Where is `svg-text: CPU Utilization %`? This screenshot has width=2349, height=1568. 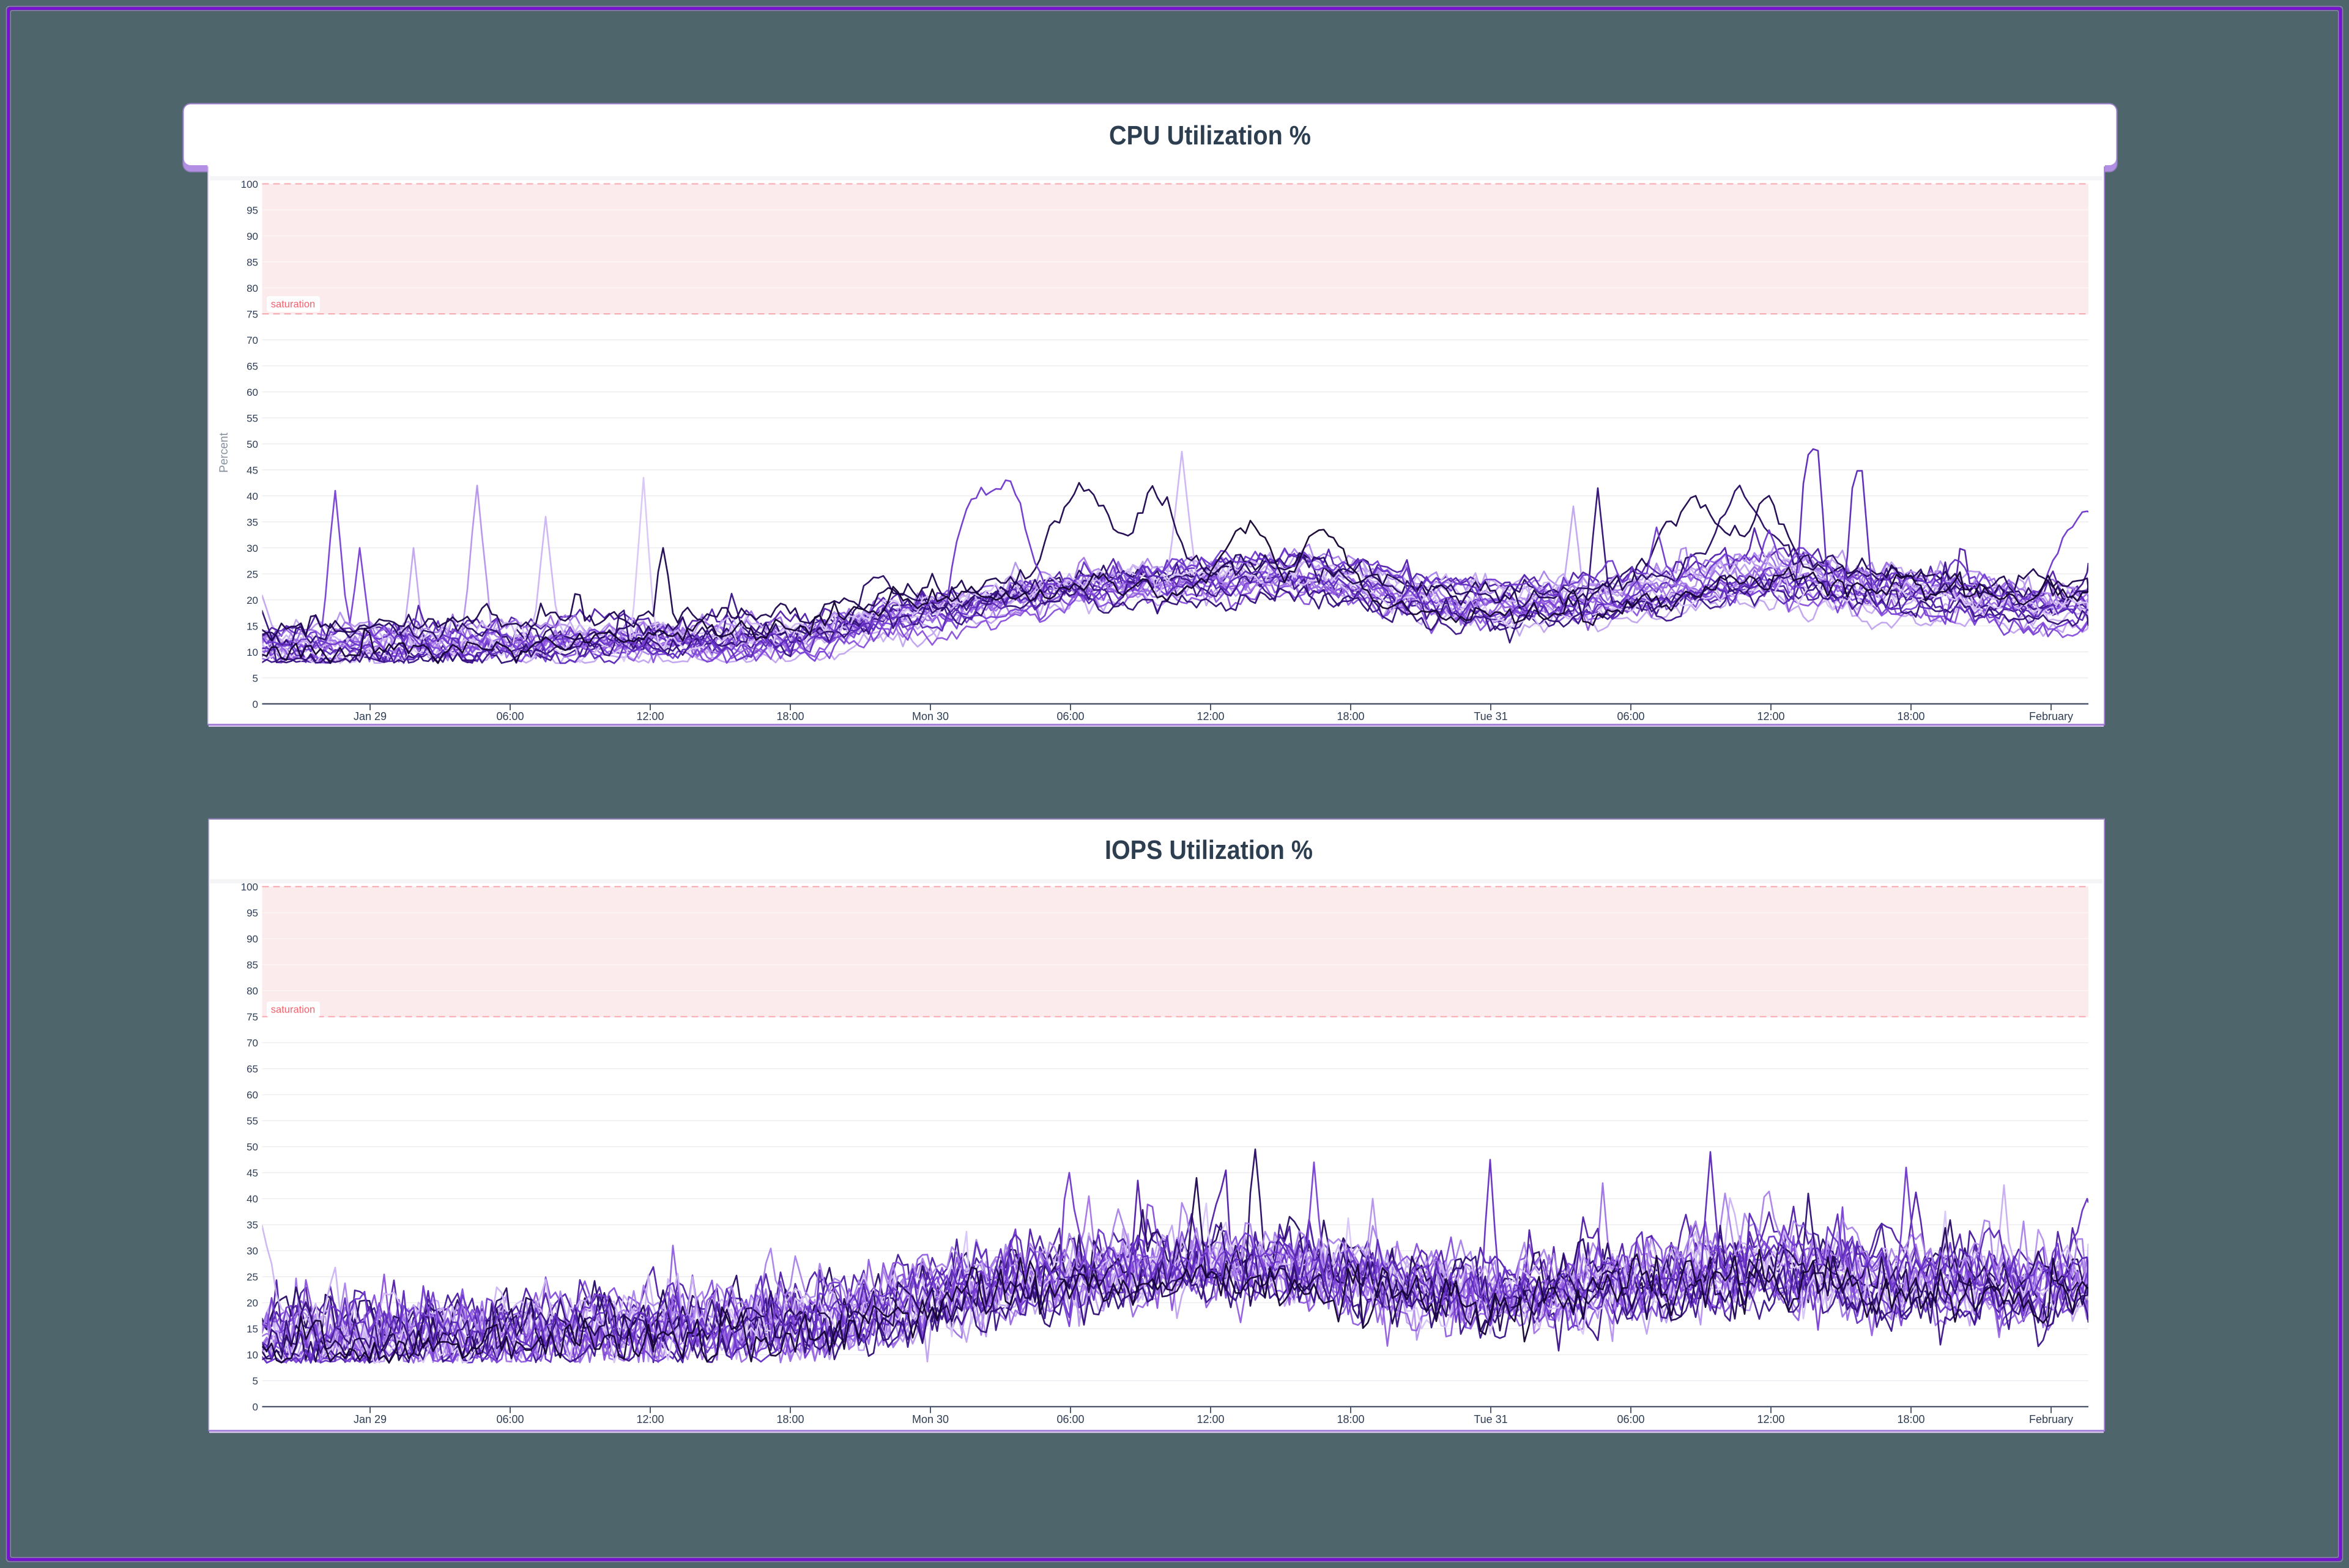
svg-text: CPU Utilization % is located at coordinates (1210, 135).